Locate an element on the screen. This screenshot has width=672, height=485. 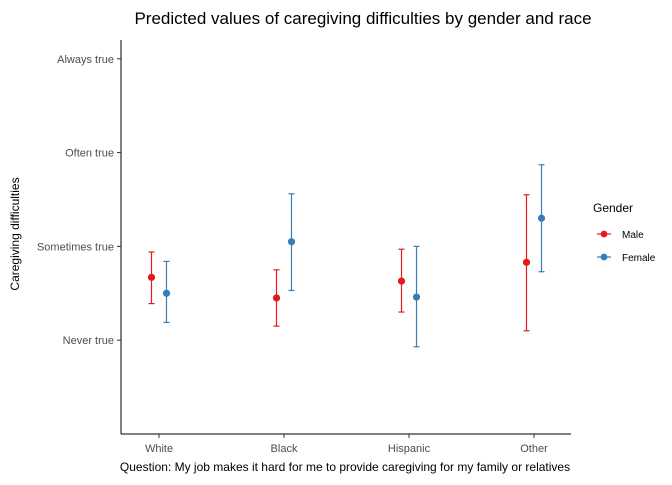
x-tick-label: Hispanic is located at coordinates (409, 449).